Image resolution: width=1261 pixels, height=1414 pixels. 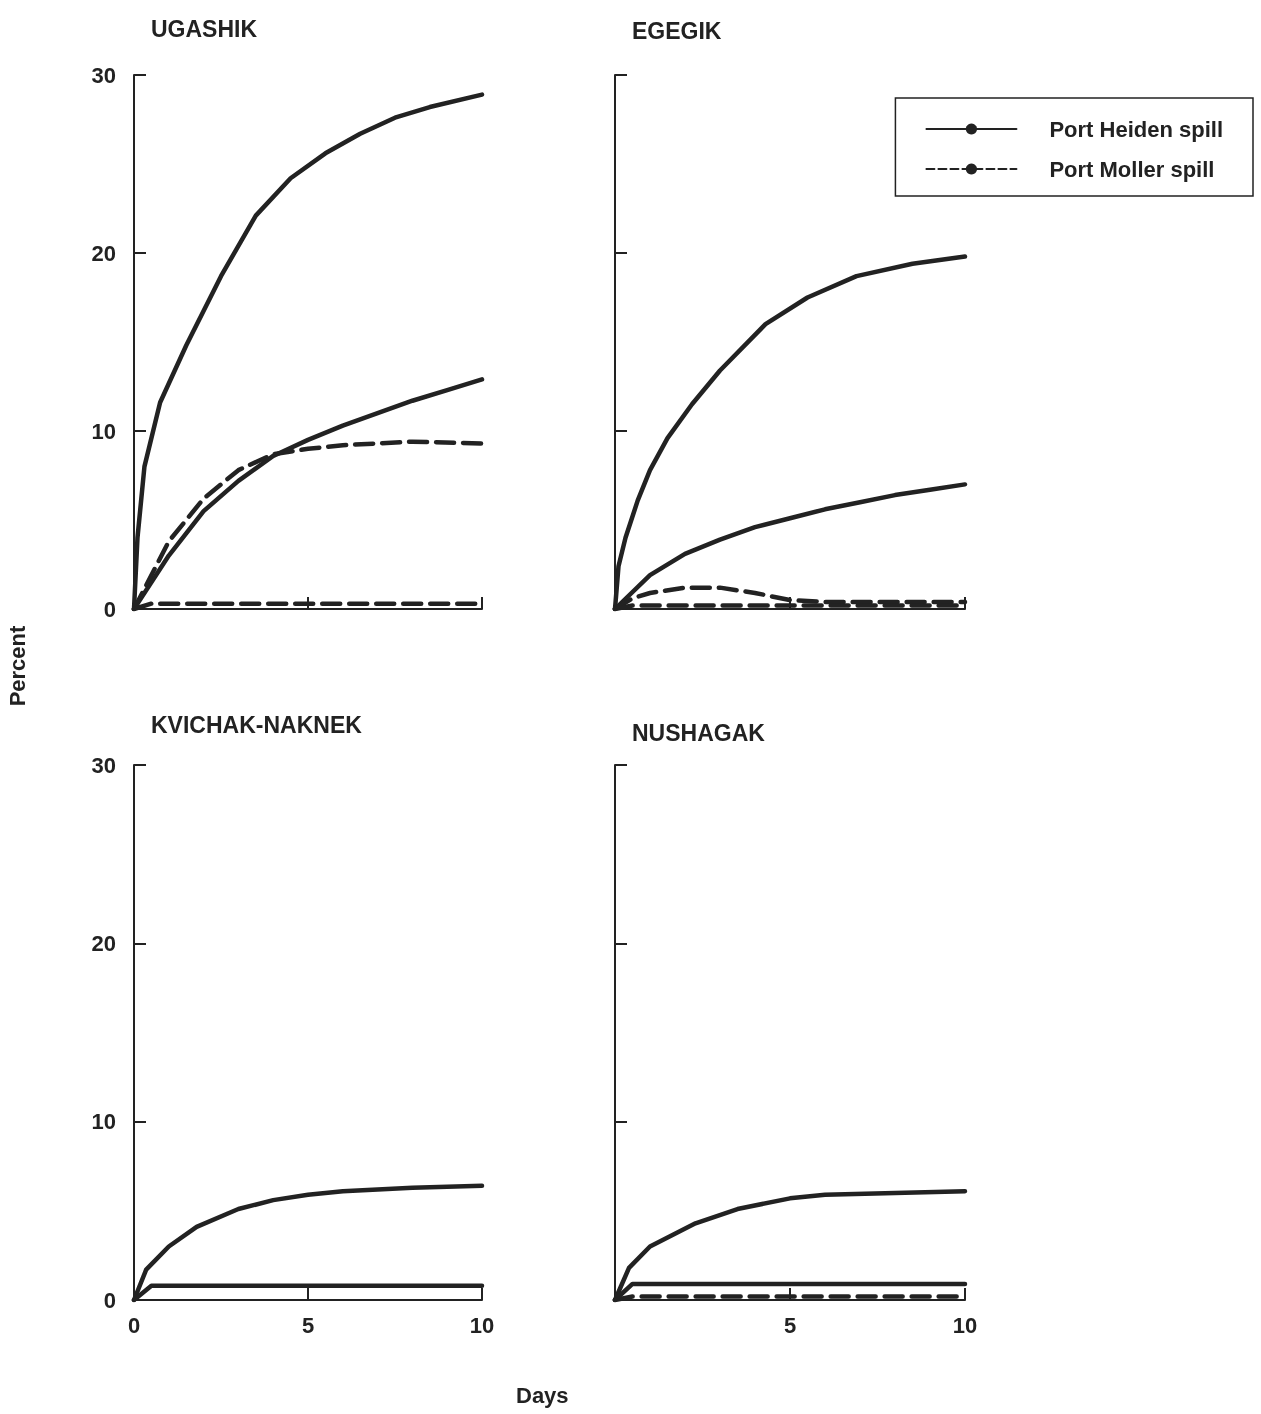 What do you see at coordinates (699, 732) in the screenshot?
I see `chart-title: NUSHAGAK` at bounding box center [699, 732].